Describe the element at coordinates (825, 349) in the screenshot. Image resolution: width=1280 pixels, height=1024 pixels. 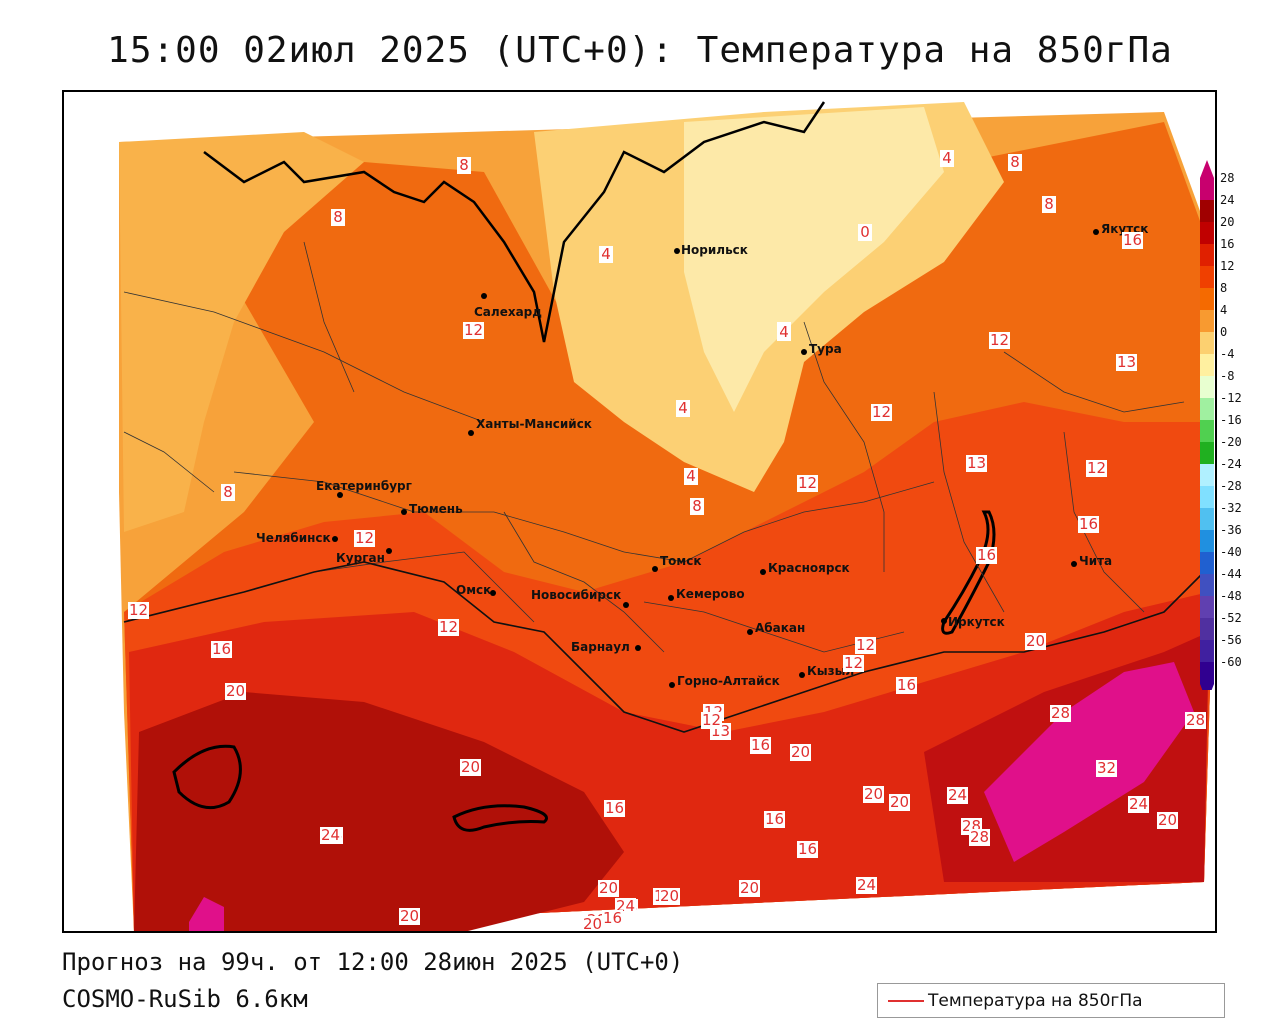
I see `city-label-tura: Тура` at that location.